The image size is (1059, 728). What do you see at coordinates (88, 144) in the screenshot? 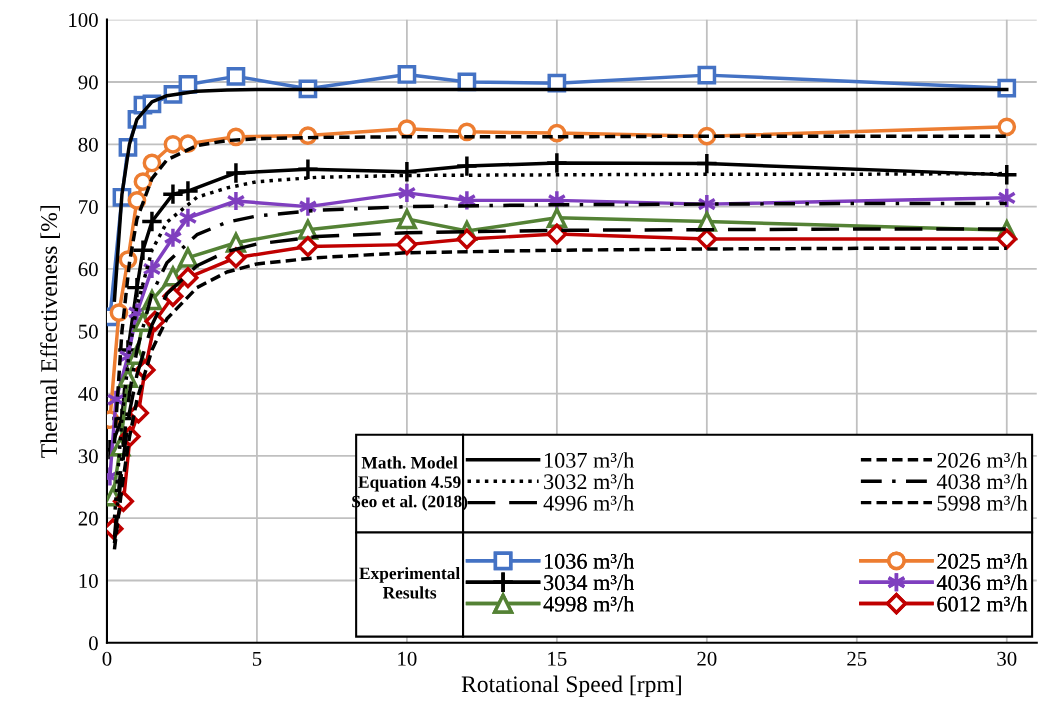
I see `y-tick-label: 80` at bounding box center [88, 144].